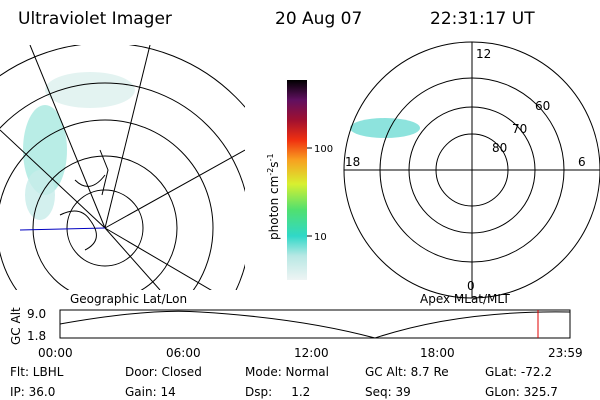  I want to click on y-label: GC Alt, so click(16, 326).